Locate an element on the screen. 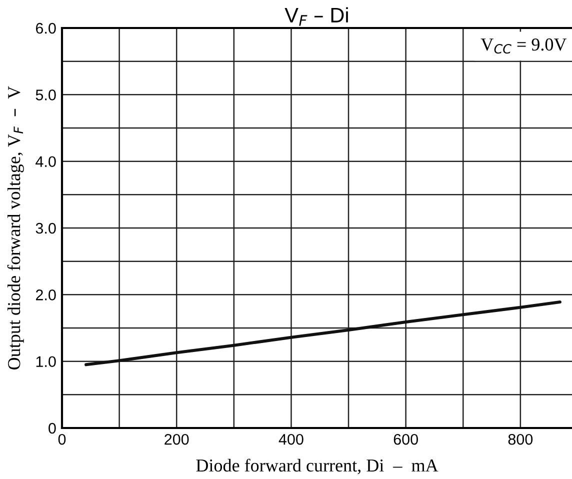 The image size is (572, 479). y-tick-label: 5.0 is located at coordinates (46, 95).